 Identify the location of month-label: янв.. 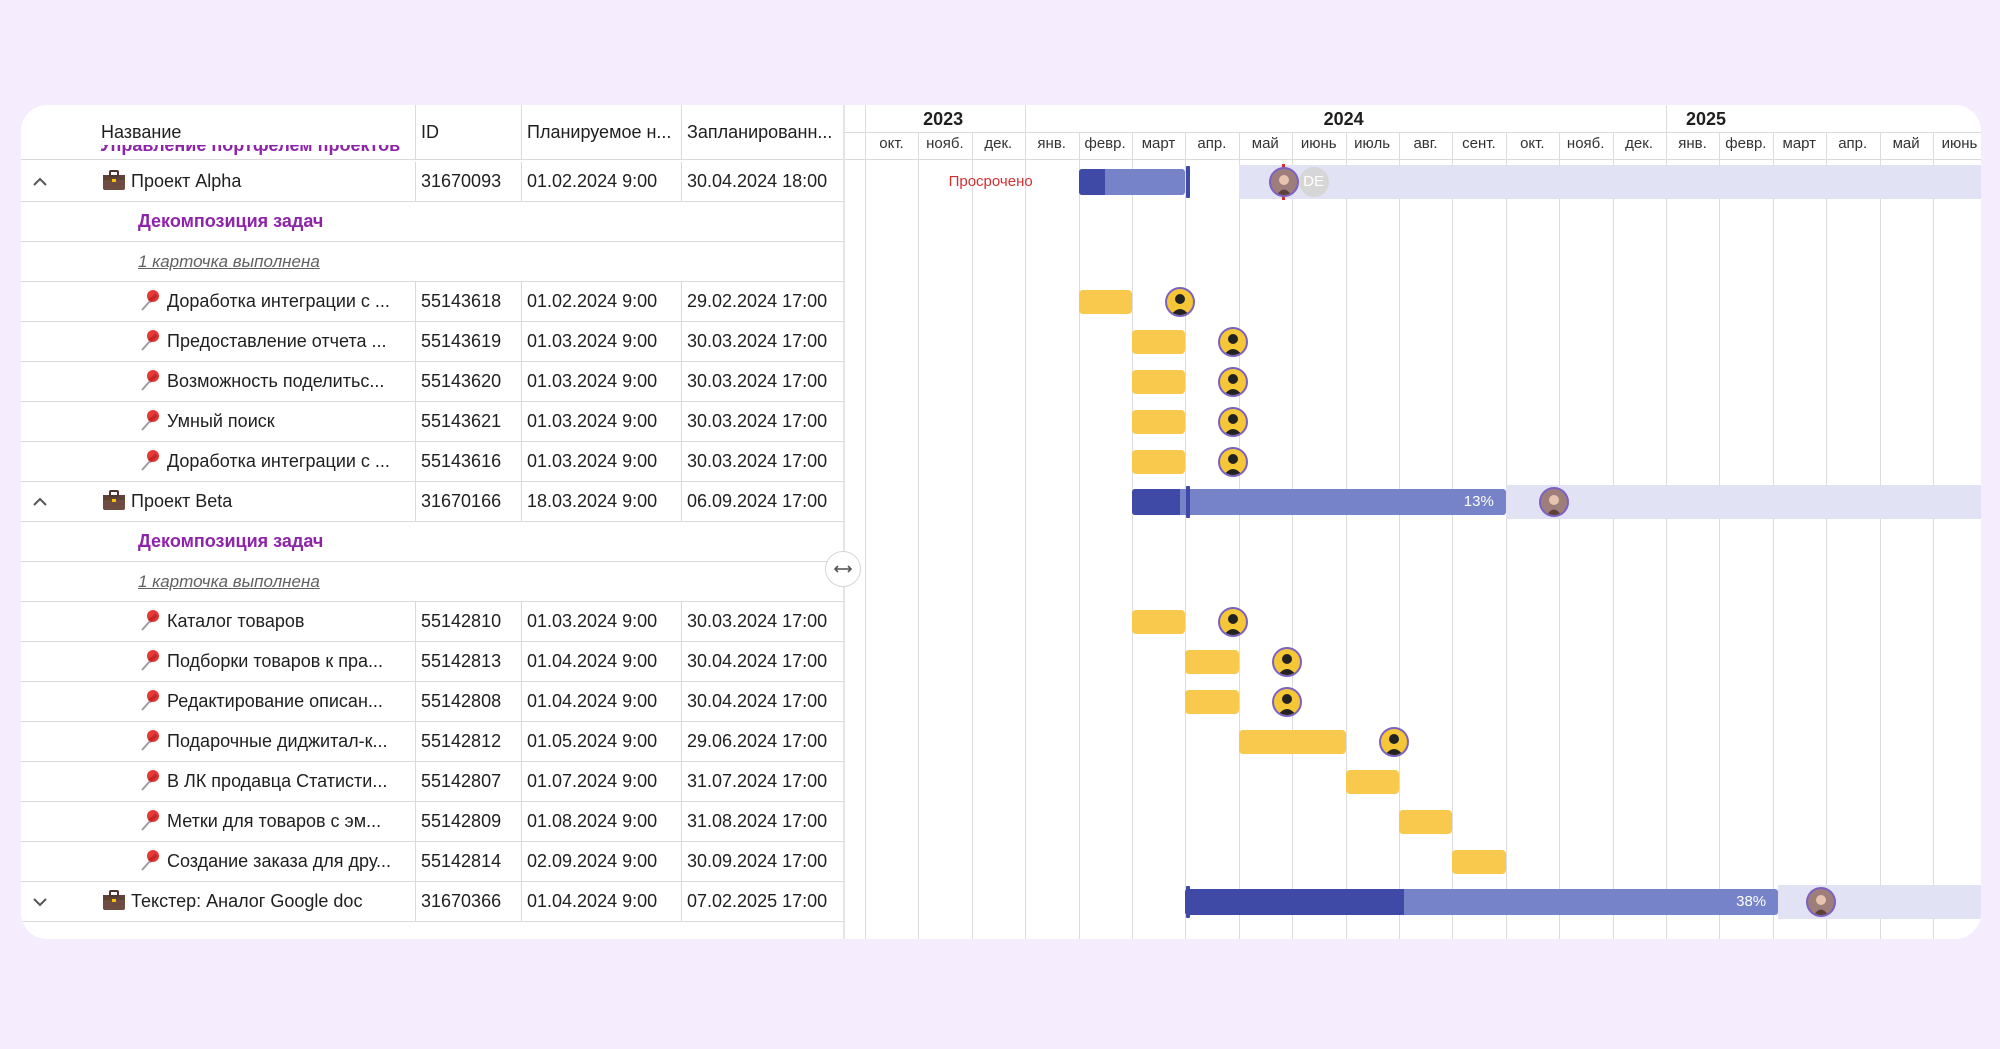
(1051, 143).